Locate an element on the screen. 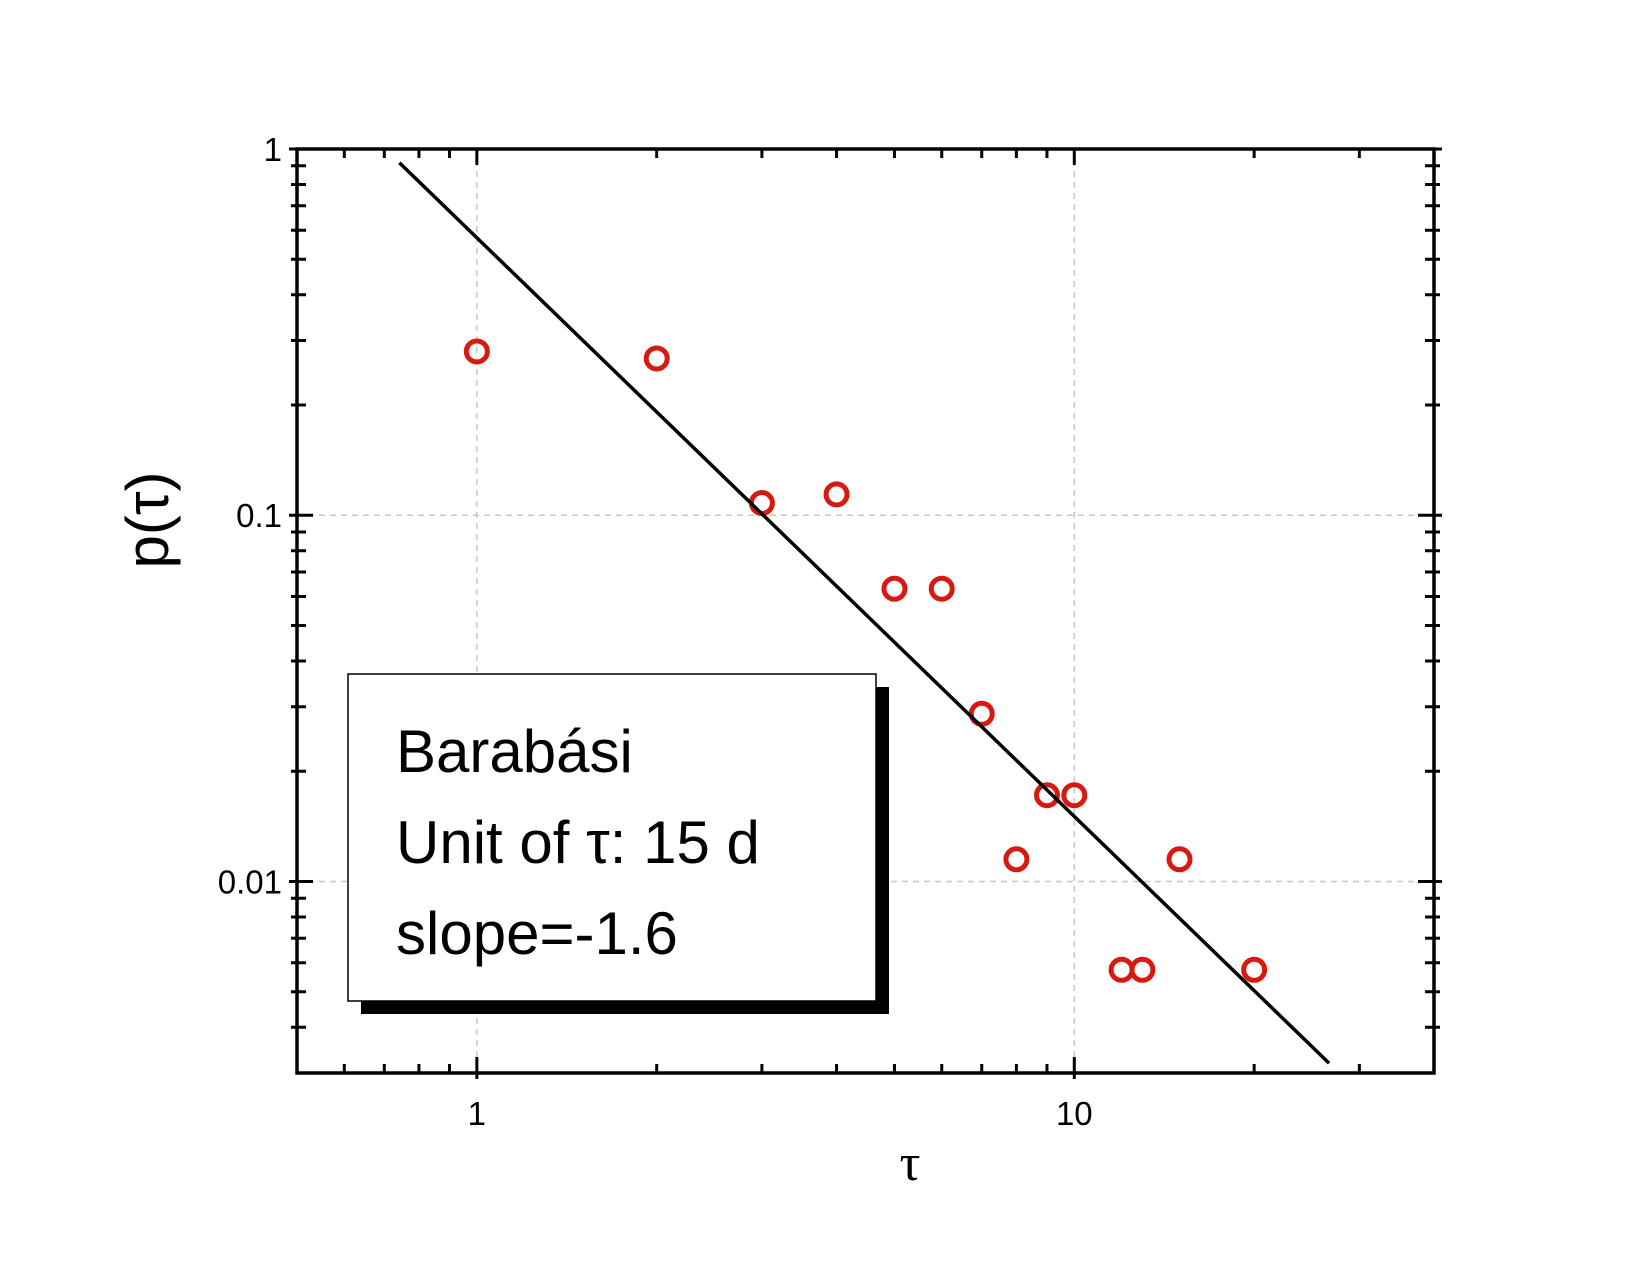  annotation-box is located at coordinates (612, 837).